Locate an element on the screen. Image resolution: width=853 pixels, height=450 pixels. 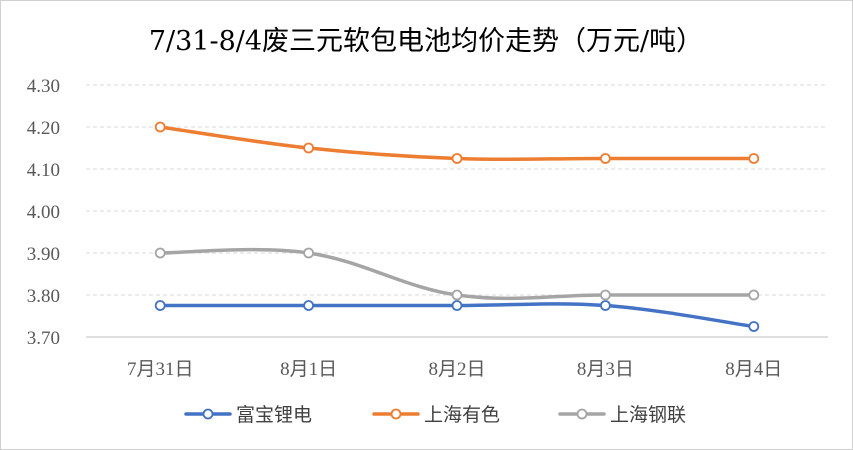
y-tick-label: 3.90 is located at coordinates (43, 254).